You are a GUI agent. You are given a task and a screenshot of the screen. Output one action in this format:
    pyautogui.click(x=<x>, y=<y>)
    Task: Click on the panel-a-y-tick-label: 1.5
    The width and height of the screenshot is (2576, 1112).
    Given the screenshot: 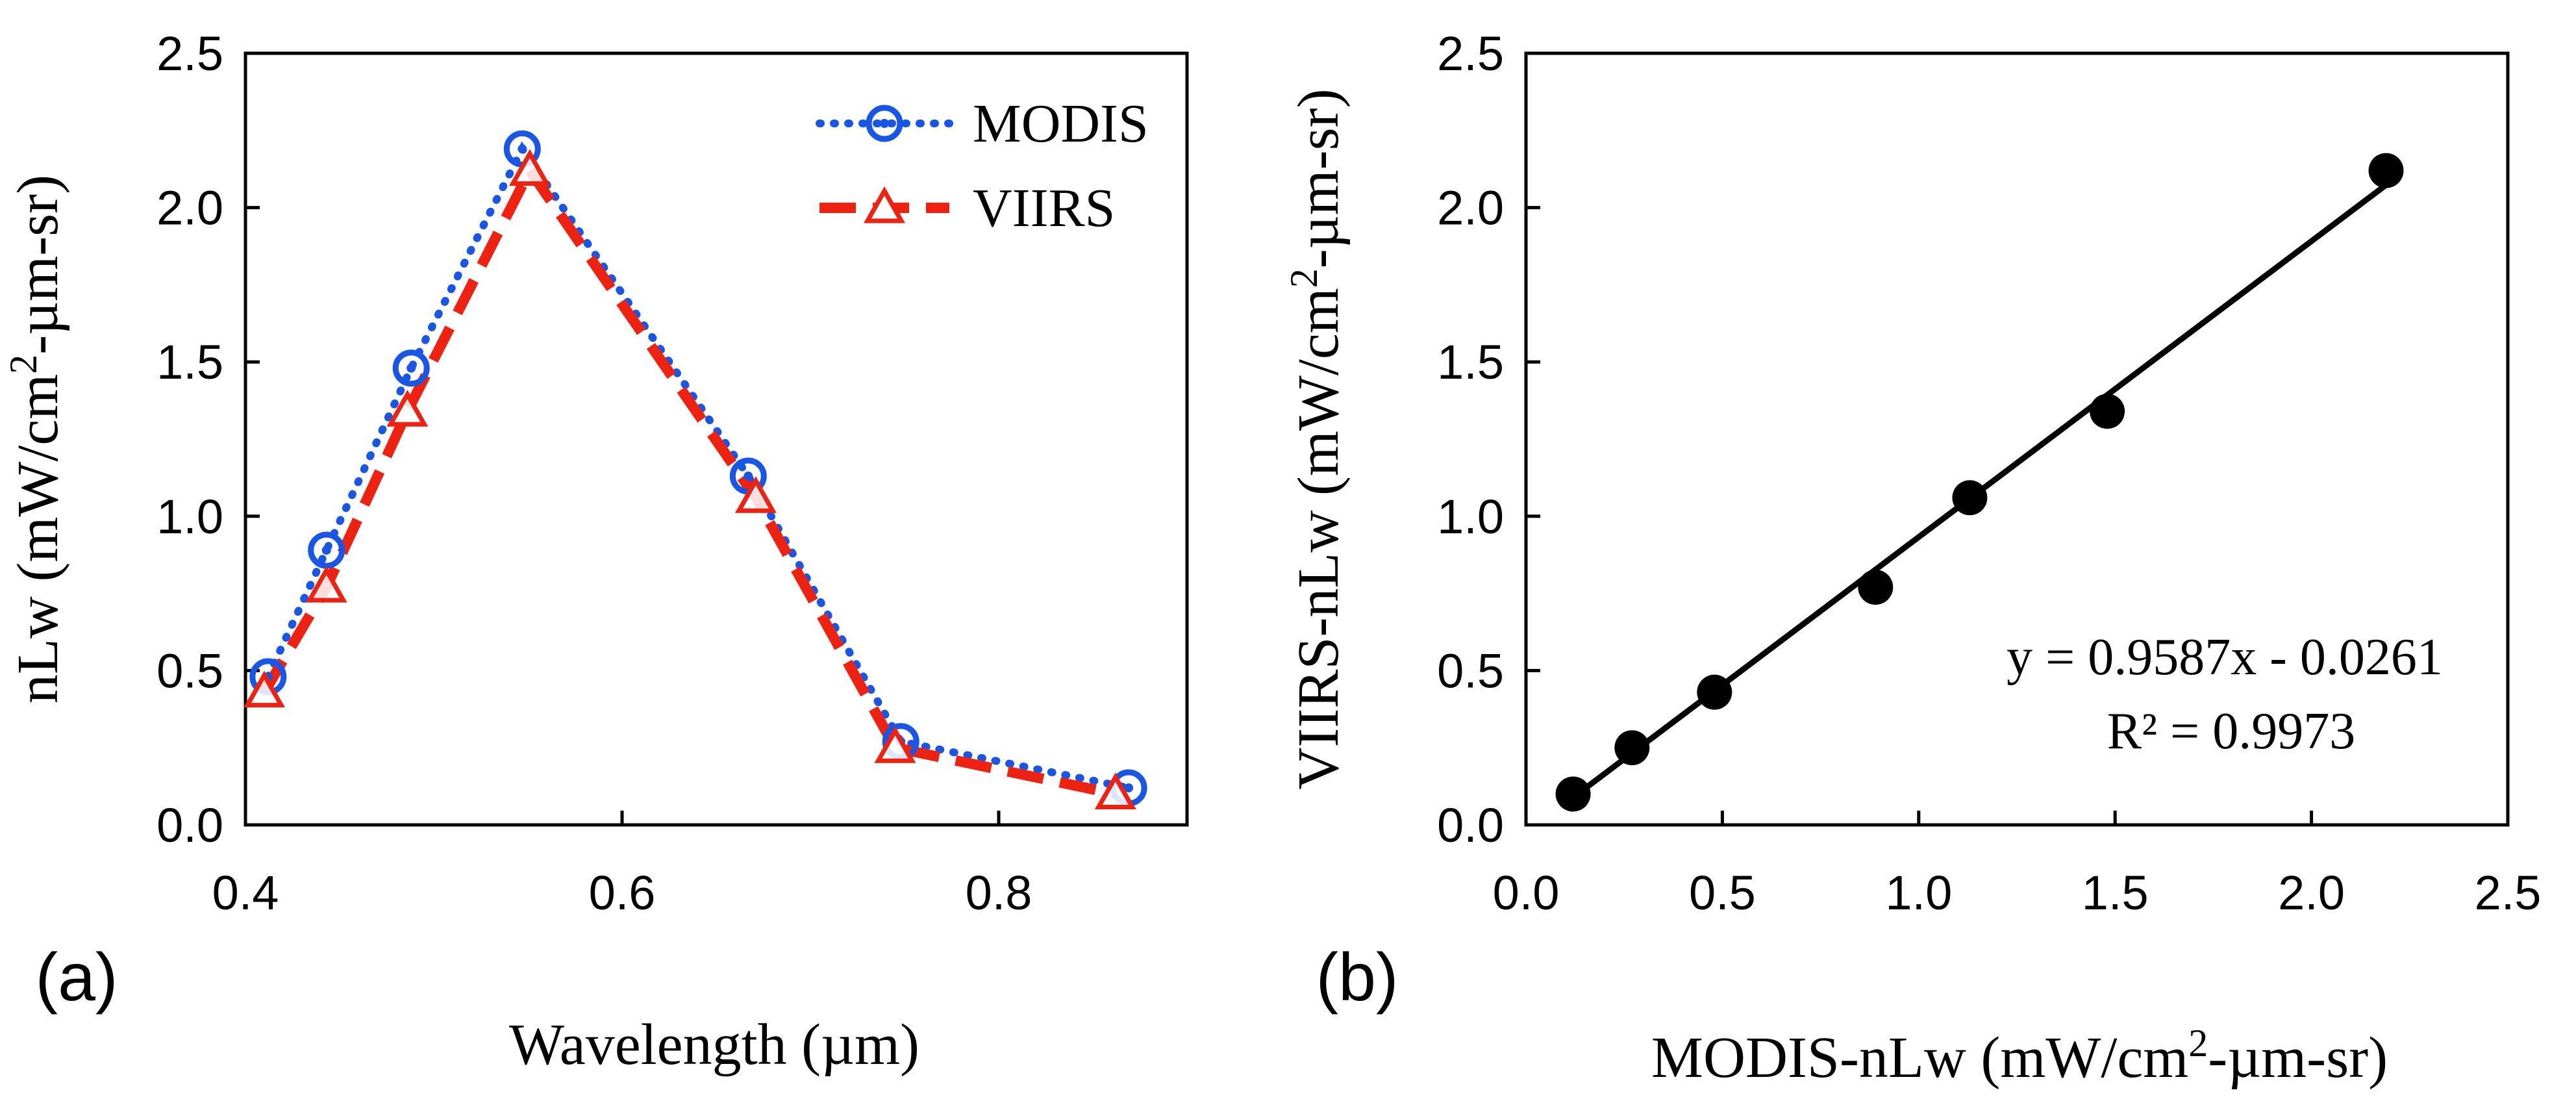 What is the action you would take?
    pyautogui.click(x=189, y=362)
    